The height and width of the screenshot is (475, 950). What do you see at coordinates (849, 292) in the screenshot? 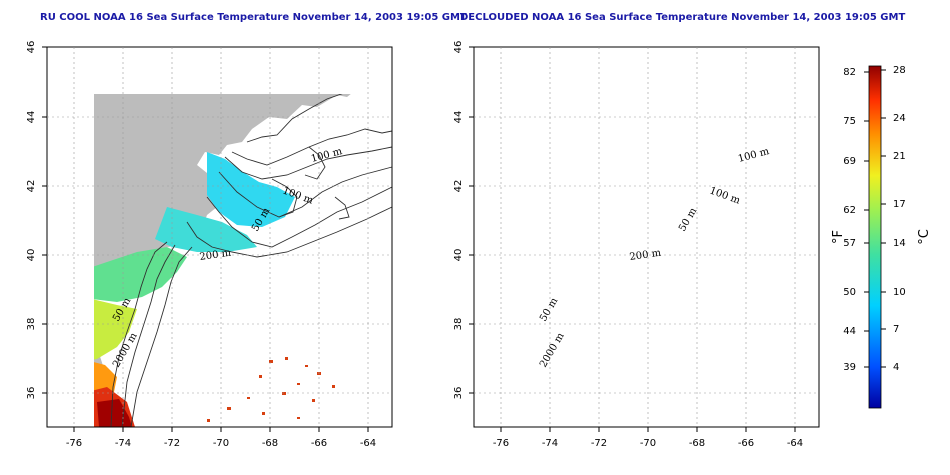
I see `fahrenheit-tick-label: 50` at bounding box center [849, 292].